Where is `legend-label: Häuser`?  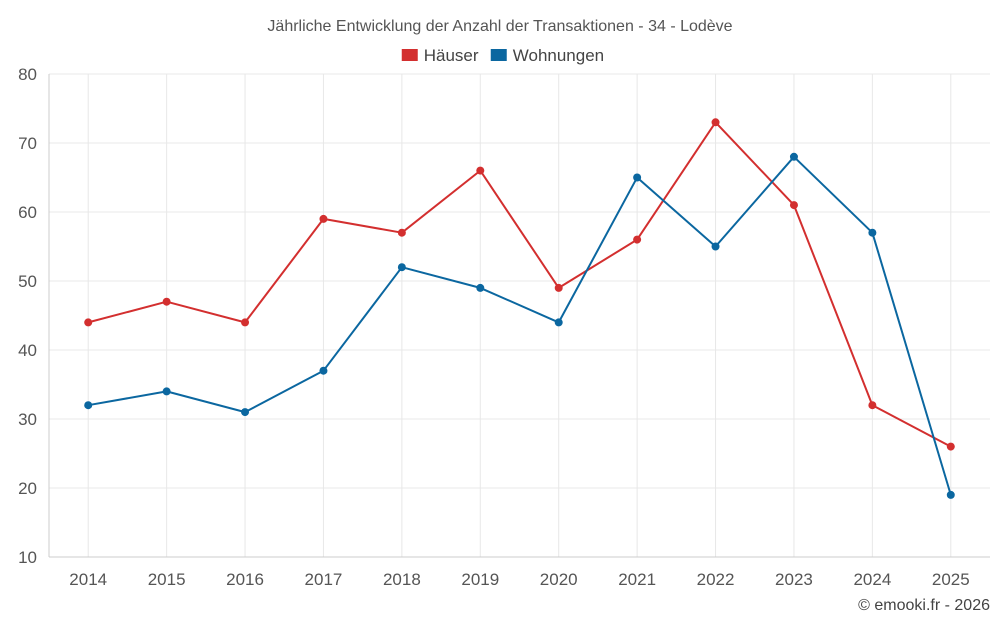 legend-label: Häuser is located at coordinates (451, 55).